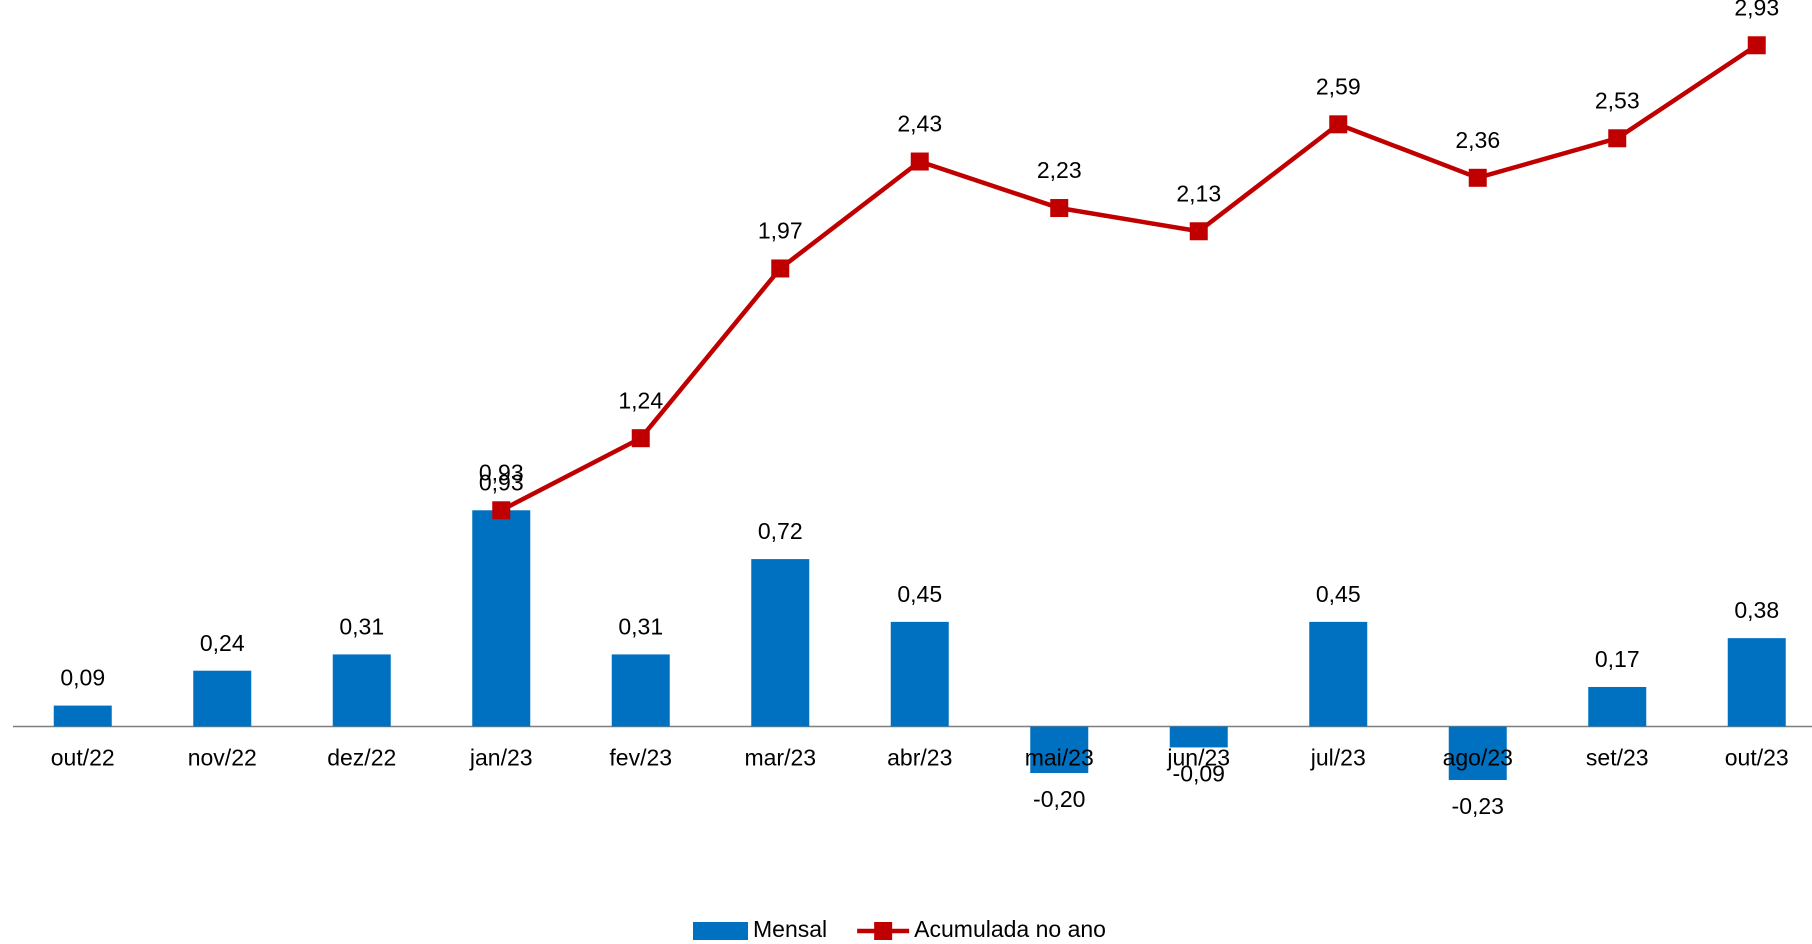 The width and height of the screenshot is (1812, 944). What do you see at coordinates (1338, 758) in the screenshot?
I see `x-tick-label: jul/23` at bounding box center [1338, 758].